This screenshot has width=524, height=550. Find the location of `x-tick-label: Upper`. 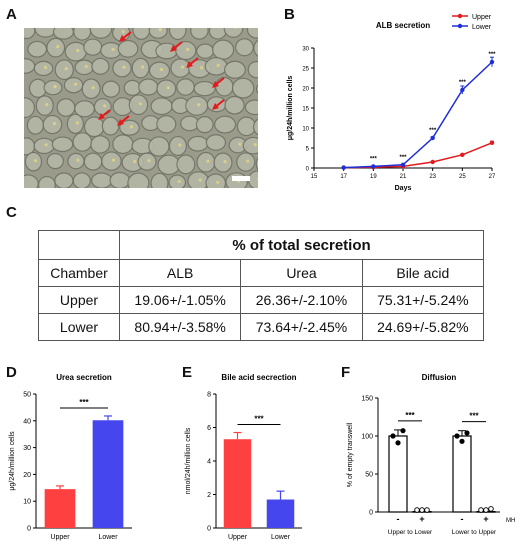

x-tick-label: Upper is located at coordinates (60, 537).